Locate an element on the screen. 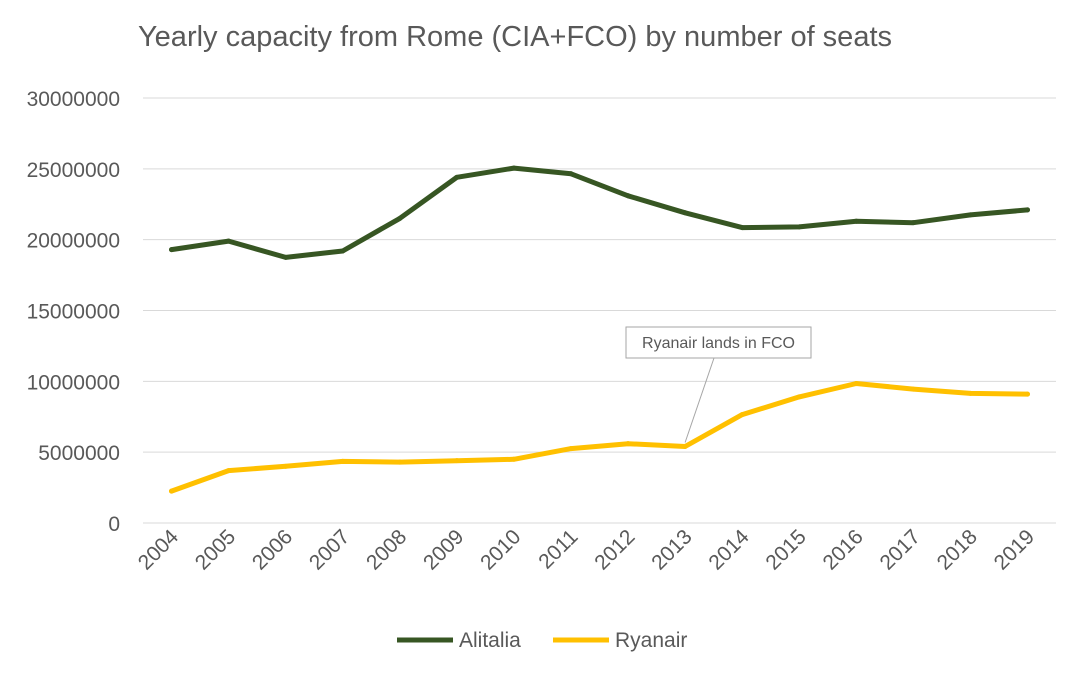  x-tick-label: 2019 is located at coordinates (1014, 549).